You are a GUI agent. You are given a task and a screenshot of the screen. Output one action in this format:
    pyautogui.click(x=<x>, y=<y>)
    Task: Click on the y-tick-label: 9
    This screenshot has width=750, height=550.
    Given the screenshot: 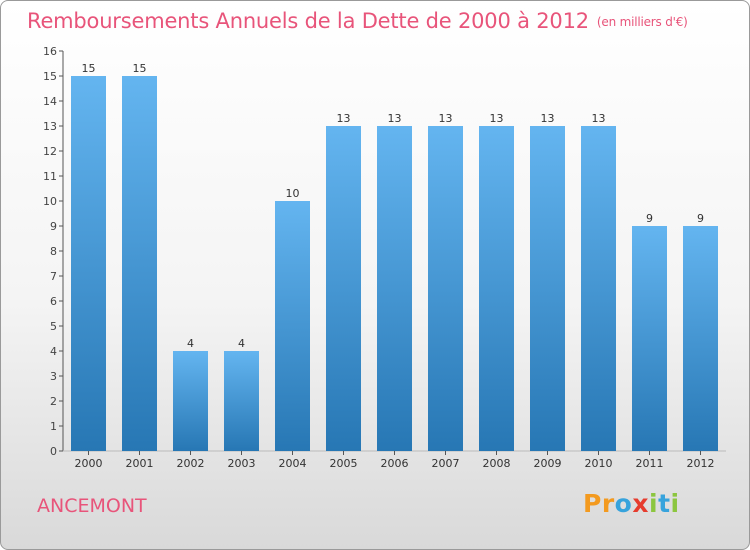 What is the action you would take?
    pyautogui.click(x=53, y=226)
    